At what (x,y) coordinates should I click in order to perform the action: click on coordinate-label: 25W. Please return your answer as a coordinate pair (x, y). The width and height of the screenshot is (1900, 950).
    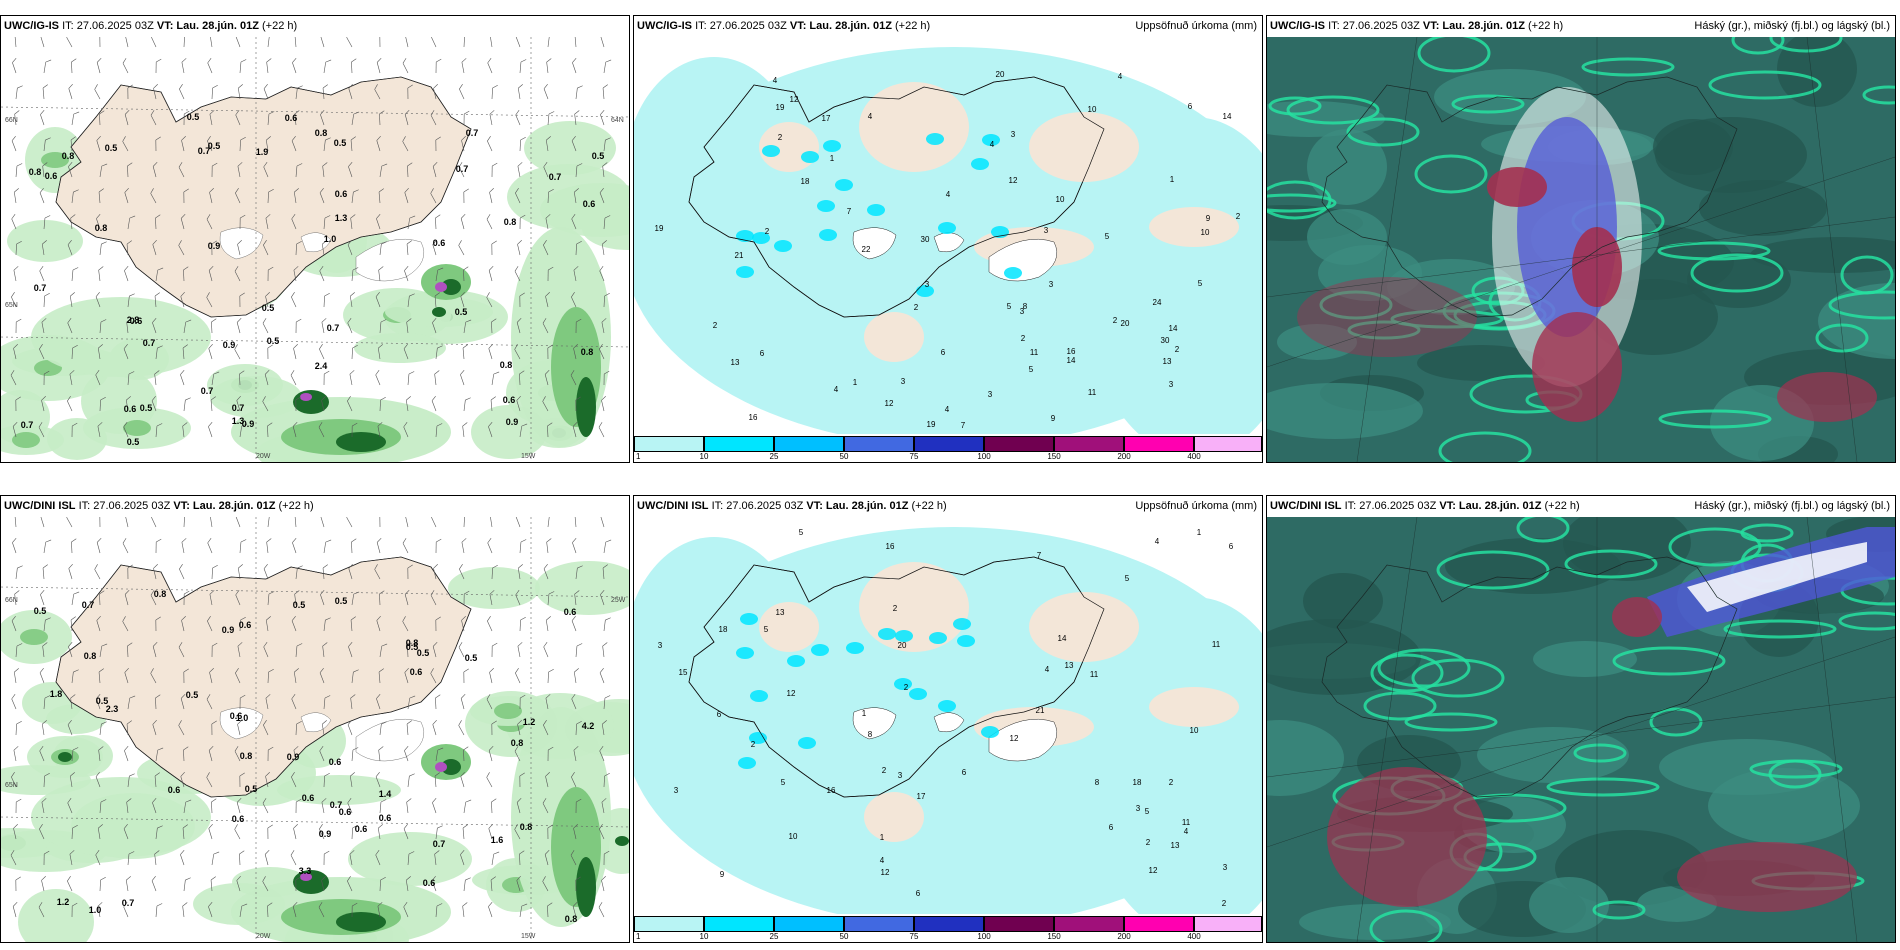
    Looking at the image, I should click on (618, 600).